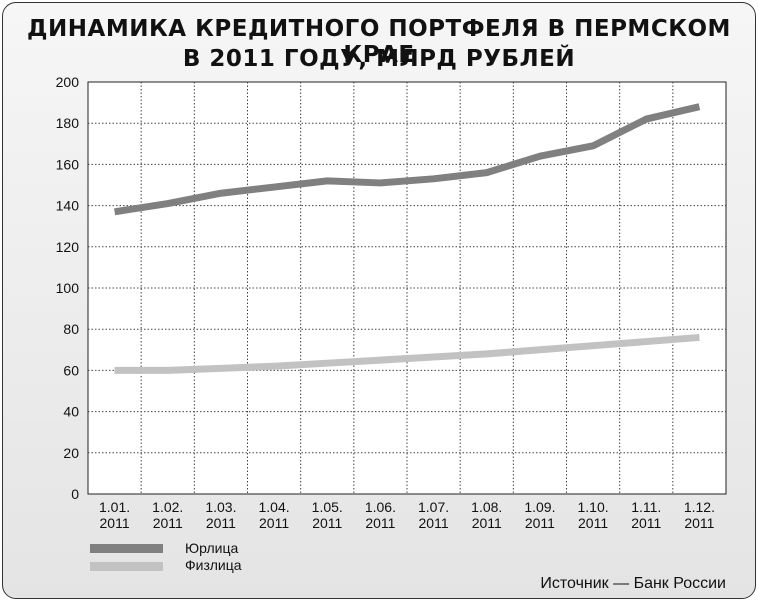  What do you see at coordinates (71, 370) in the screenshot?
I see `y-tick-label: 60` at bounding box center [71, 370].